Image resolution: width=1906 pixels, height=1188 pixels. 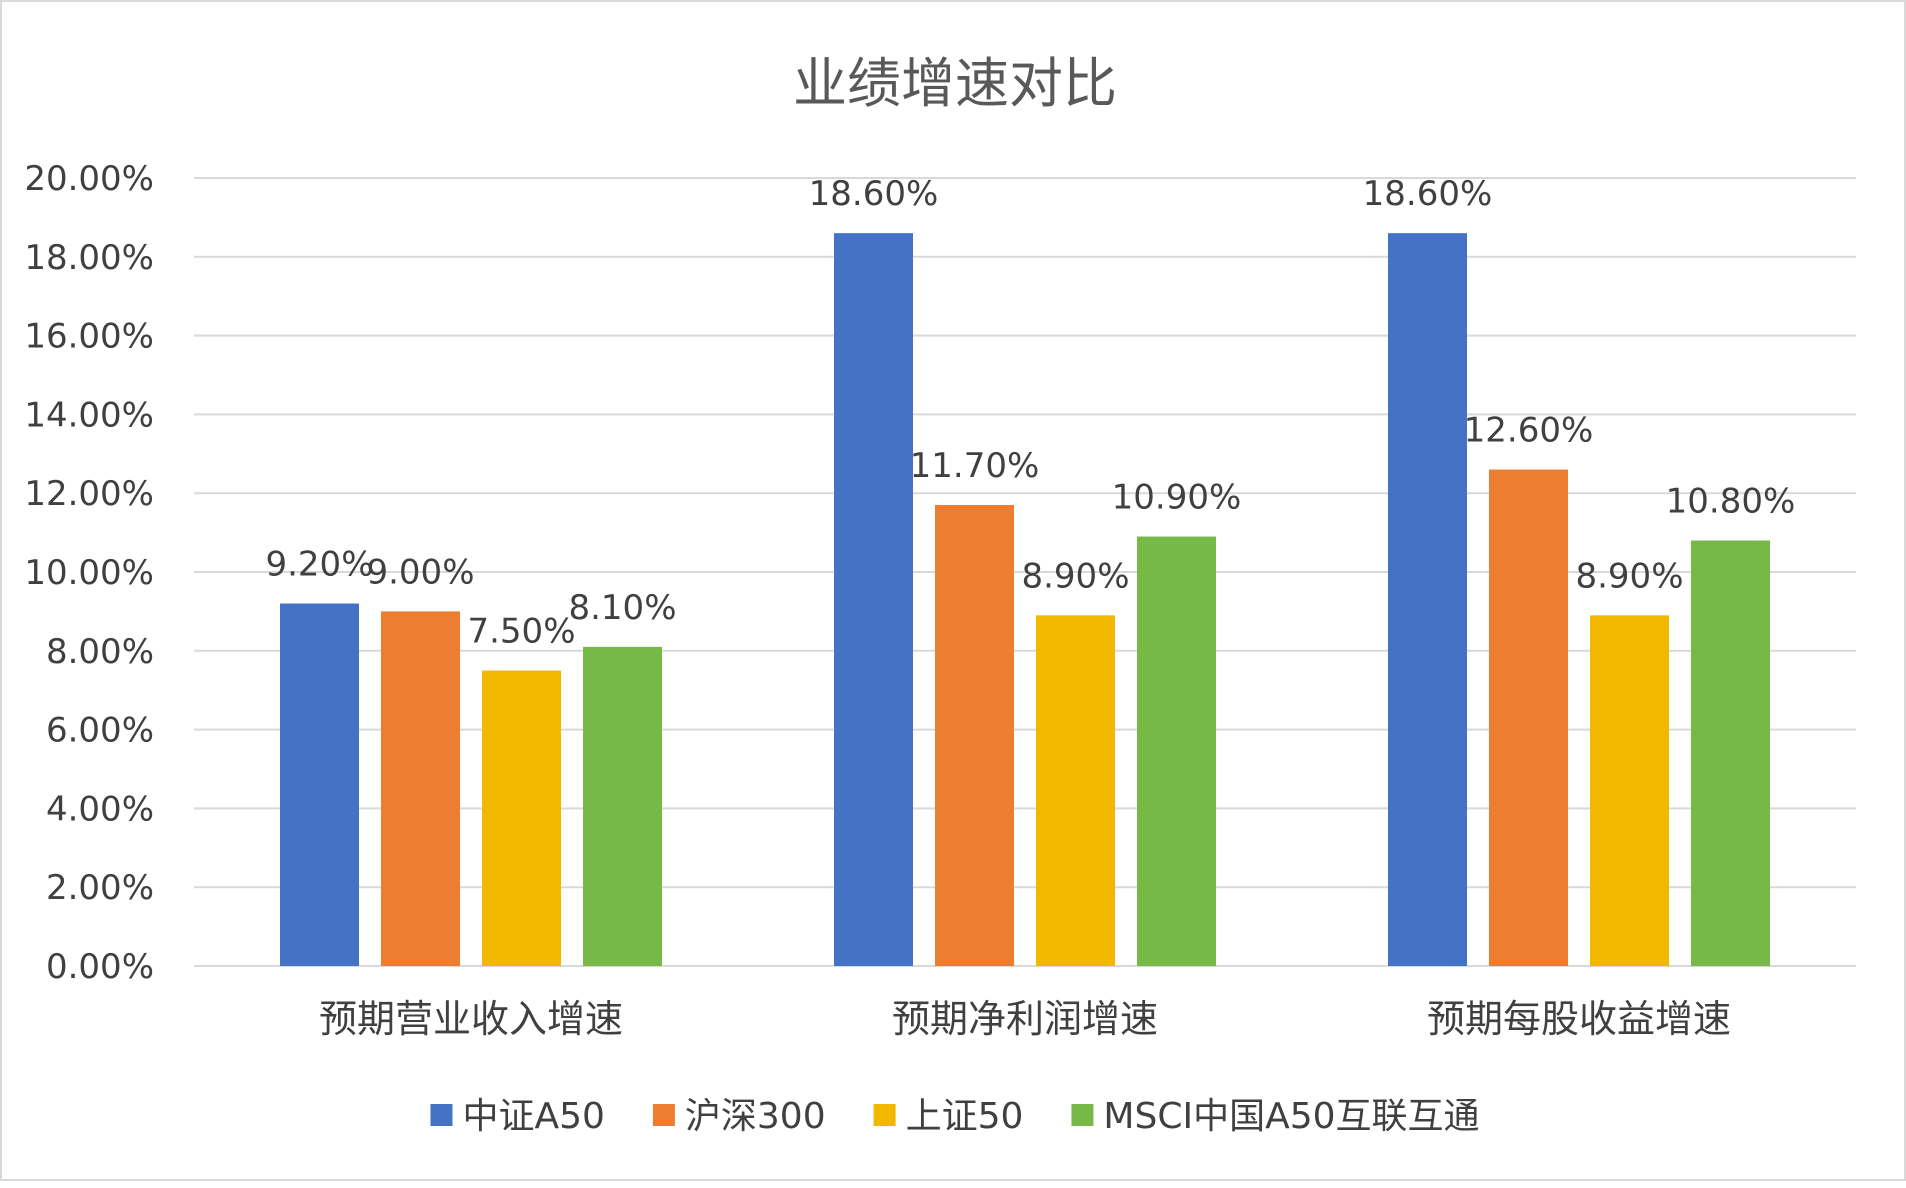 I want to click on y-tick-label: 18.00%, so click(x=89, y=258).